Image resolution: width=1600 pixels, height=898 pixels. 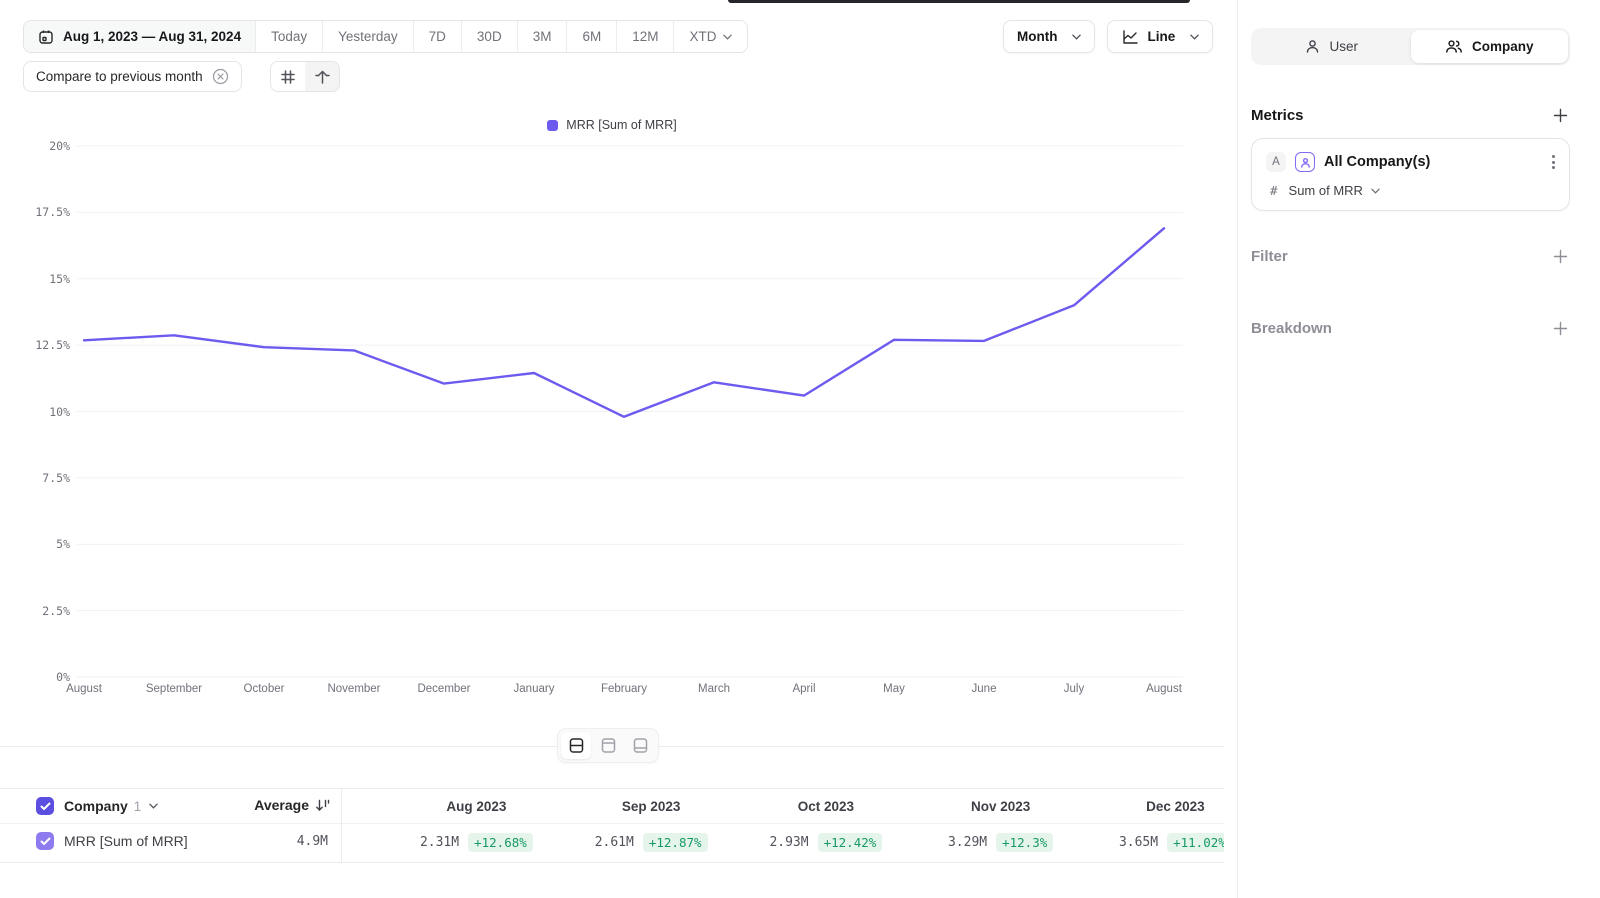 I want to click on metric-aggregation-row: # Sum of MRR, so click(x=1325, y=190).